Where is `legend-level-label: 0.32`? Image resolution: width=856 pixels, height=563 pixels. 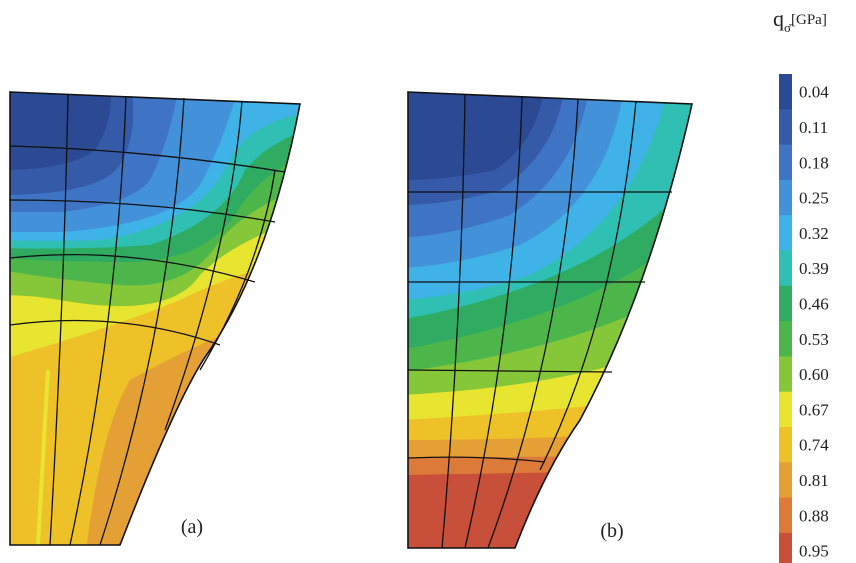
legend-level-label: 0.32 is located at coordinates (814, 233).